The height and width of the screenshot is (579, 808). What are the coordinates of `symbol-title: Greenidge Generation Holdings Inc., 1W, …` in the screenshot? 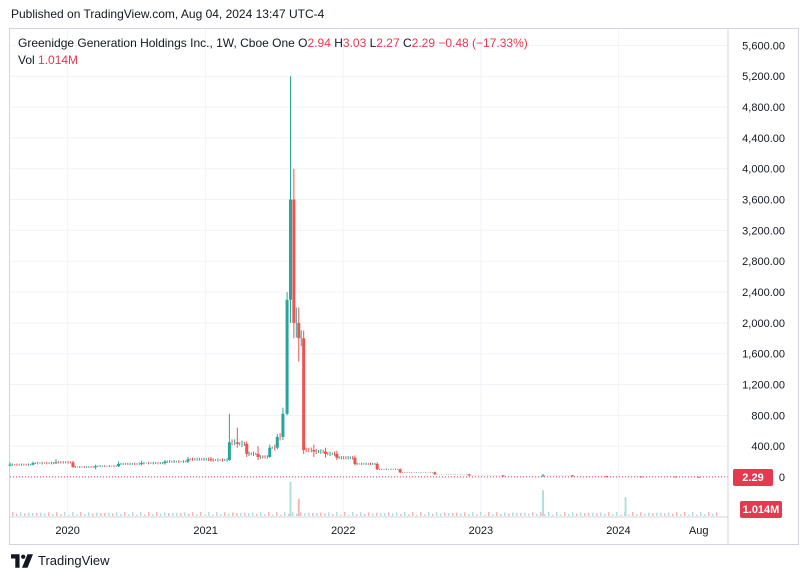 It's located at (156, 43).